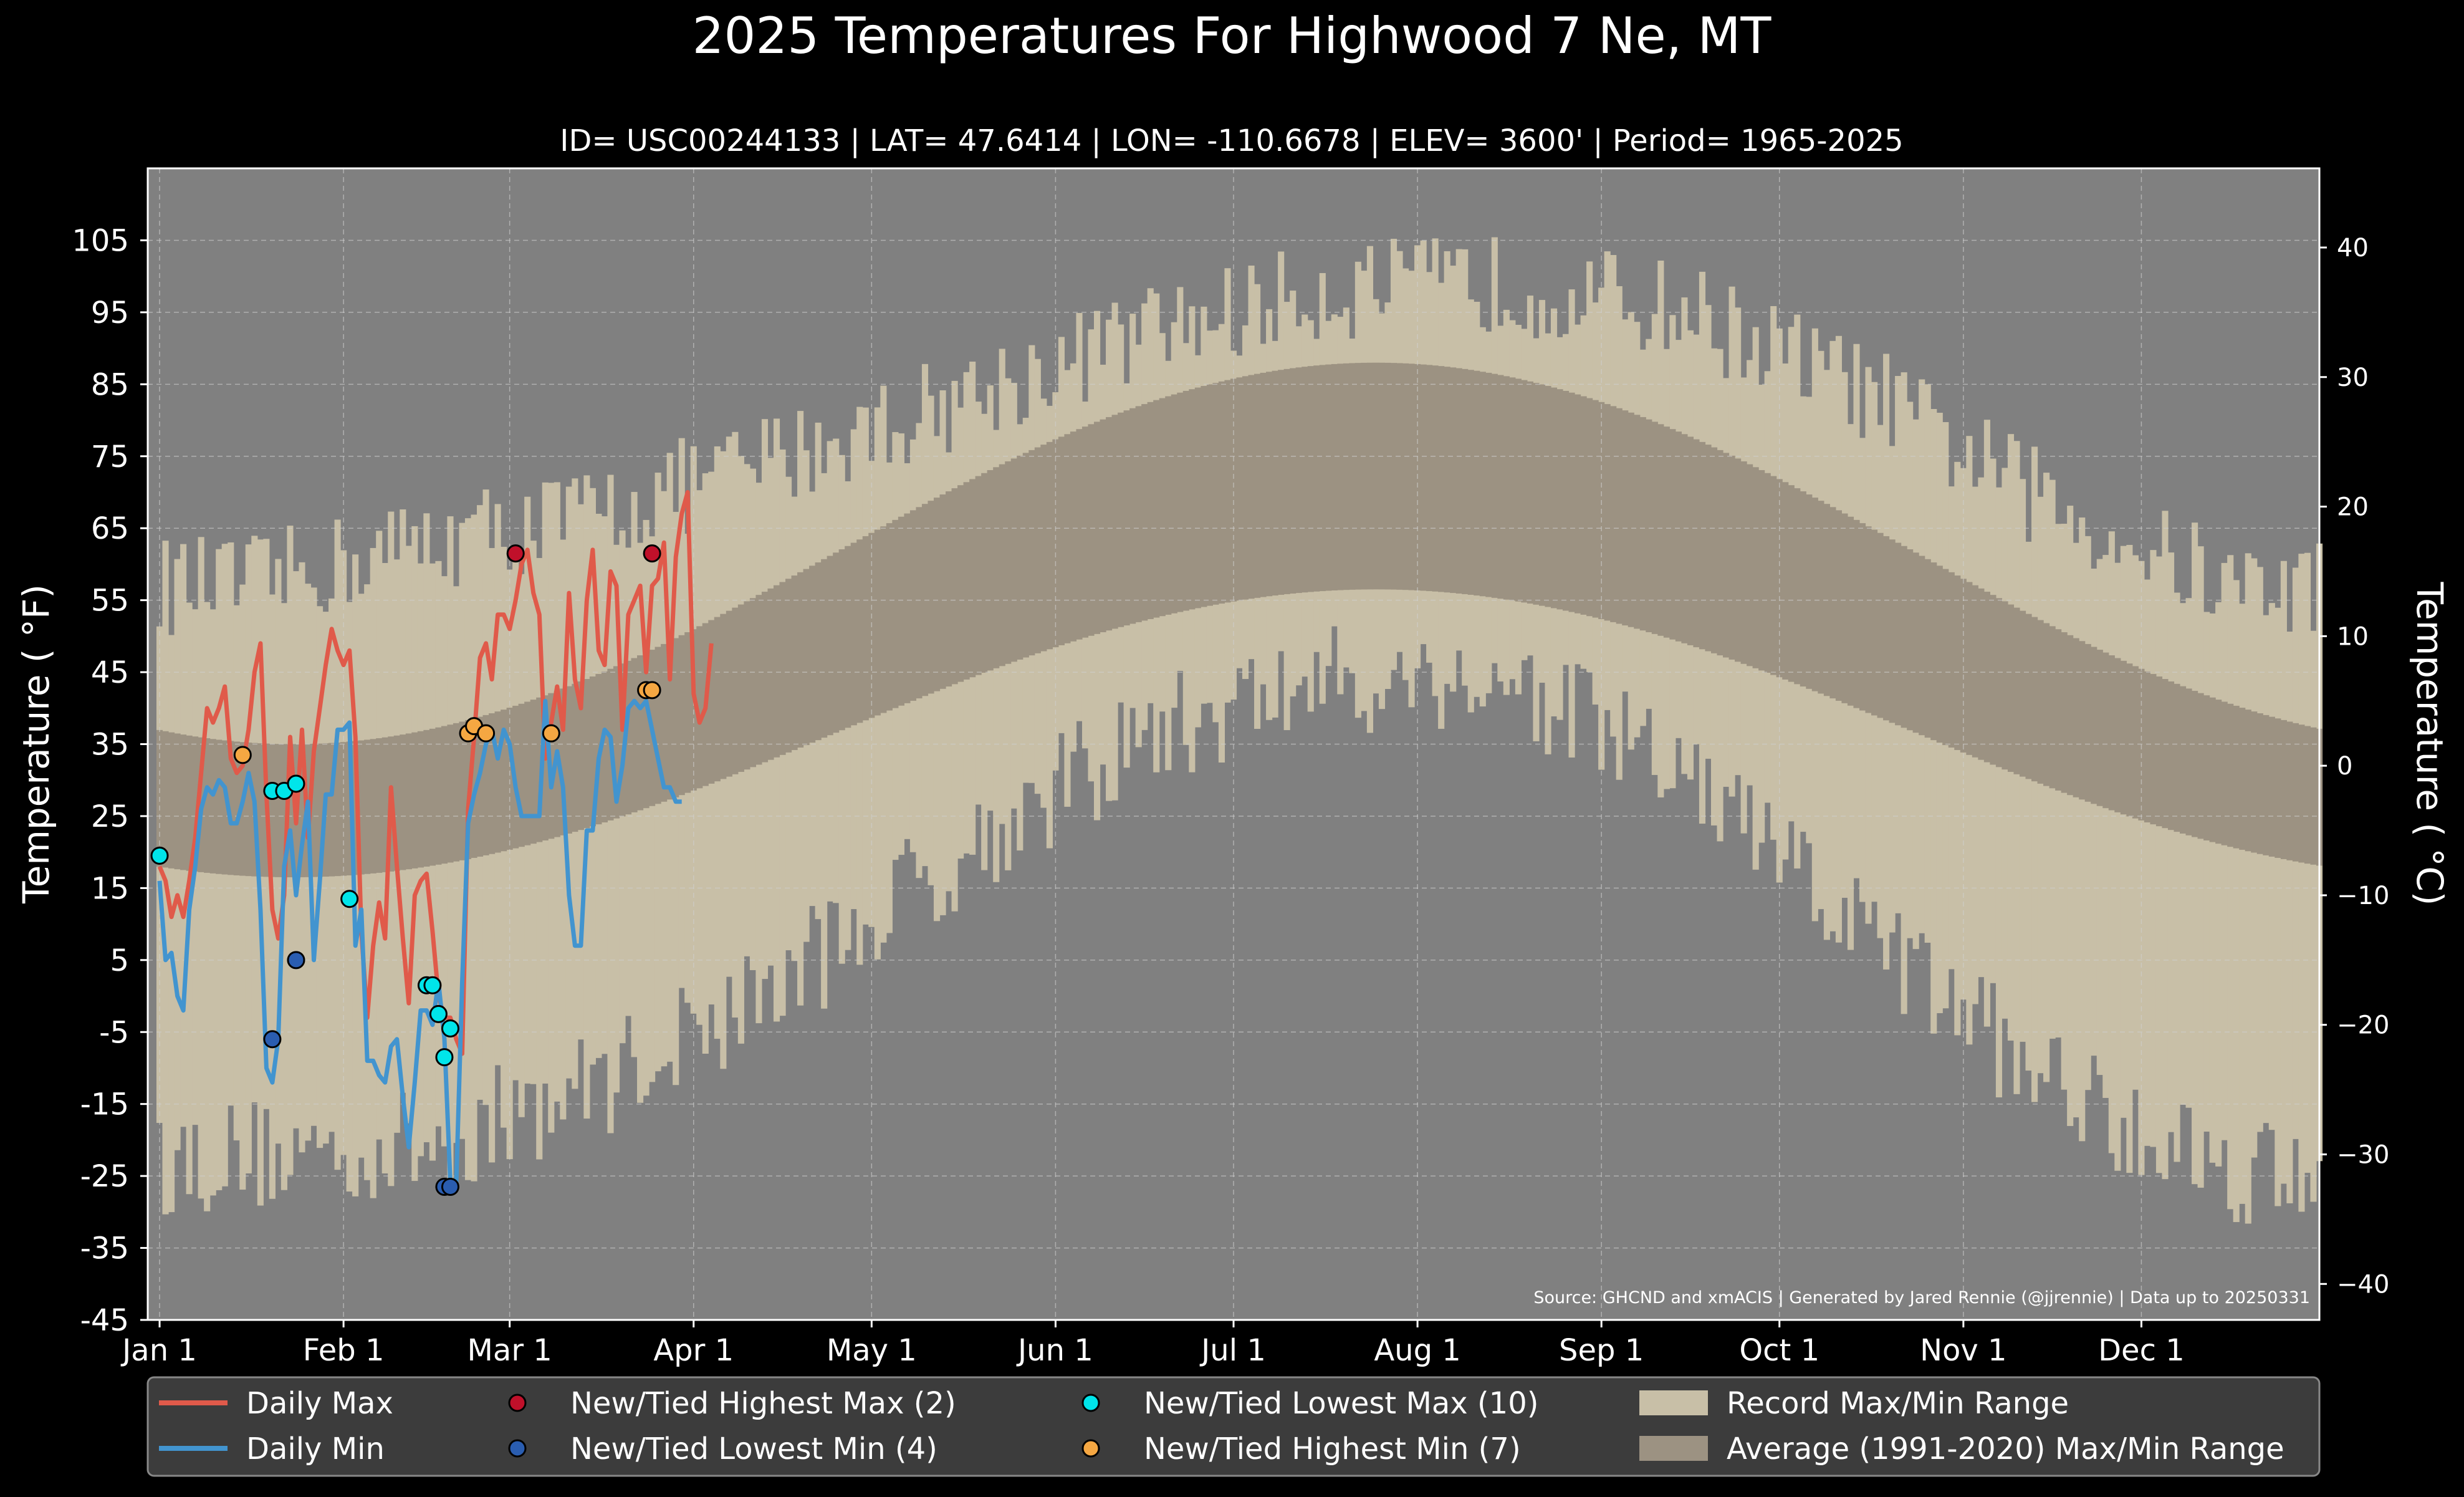 This screenshot has height=1497, width=2464. Describe the element at coordinates (2353, 377) in the screenshot. I see `y-right-tick-label: 30` at that location.